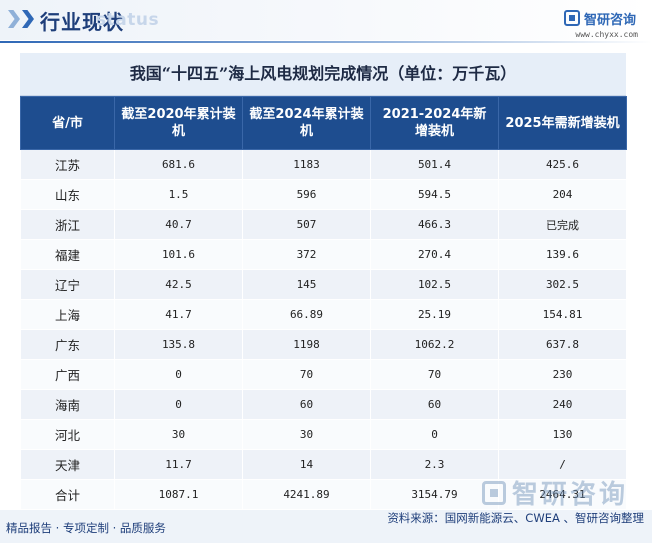 The image size is (652, 543). Describe the element at coordinates (178, 464) in the screenshot. I see `value-cell: 11.7` at that location.